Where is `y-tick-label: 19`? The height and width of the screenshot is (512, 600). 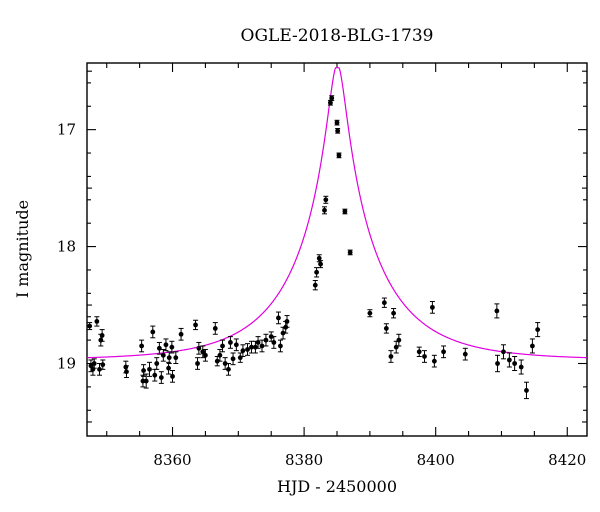
y-tick-label: 19 is located at coordinates (66, 364).